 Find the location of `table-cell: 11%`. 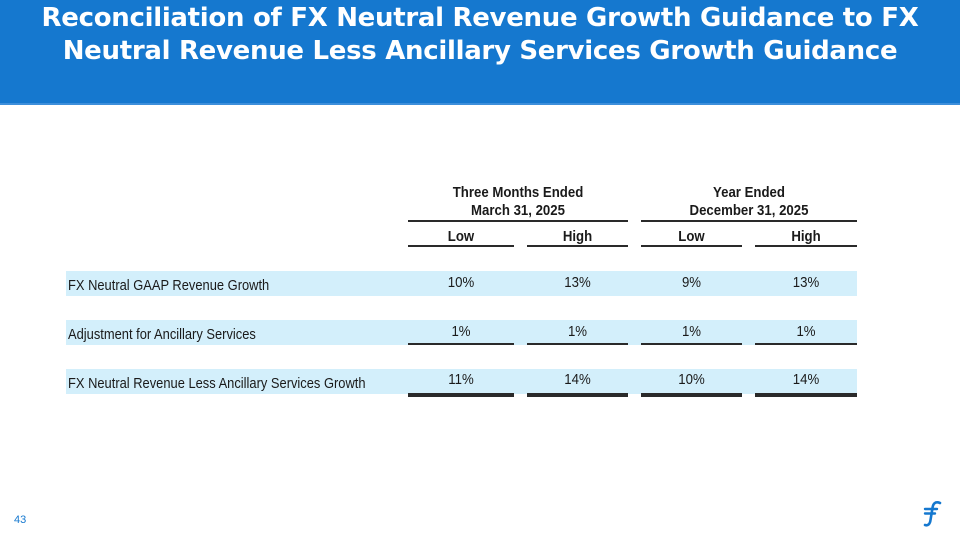

table-cell: 11% is located at coordinates (461, 379).